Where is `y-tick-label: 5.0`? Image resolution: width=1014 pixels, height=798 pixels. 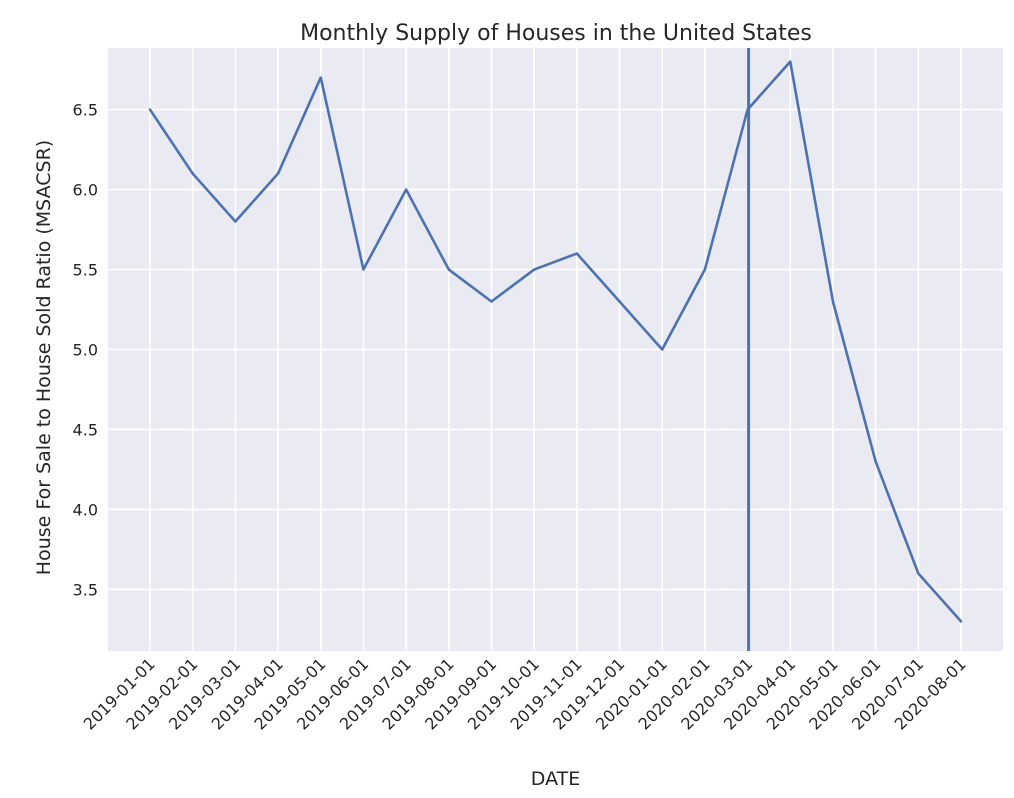
y-tick-label: 5.0 is located at coordinates (85, 350).